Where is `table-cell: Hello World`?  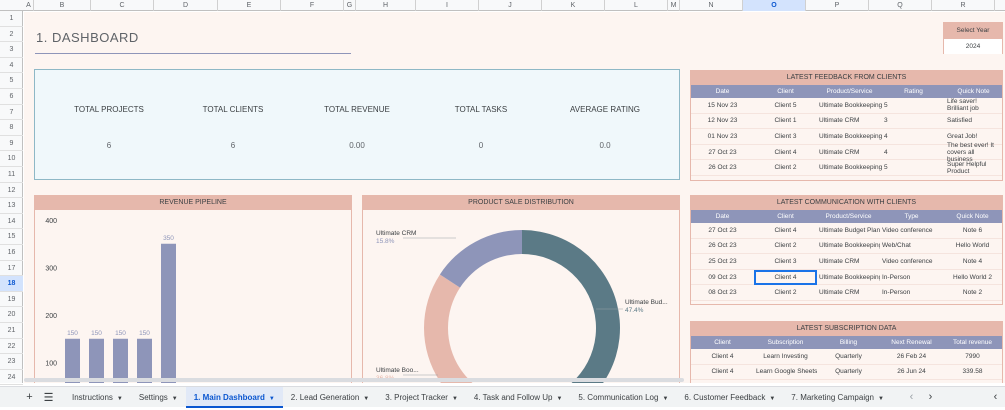 table-cell: Hello World is located at coordinates (972, 246).